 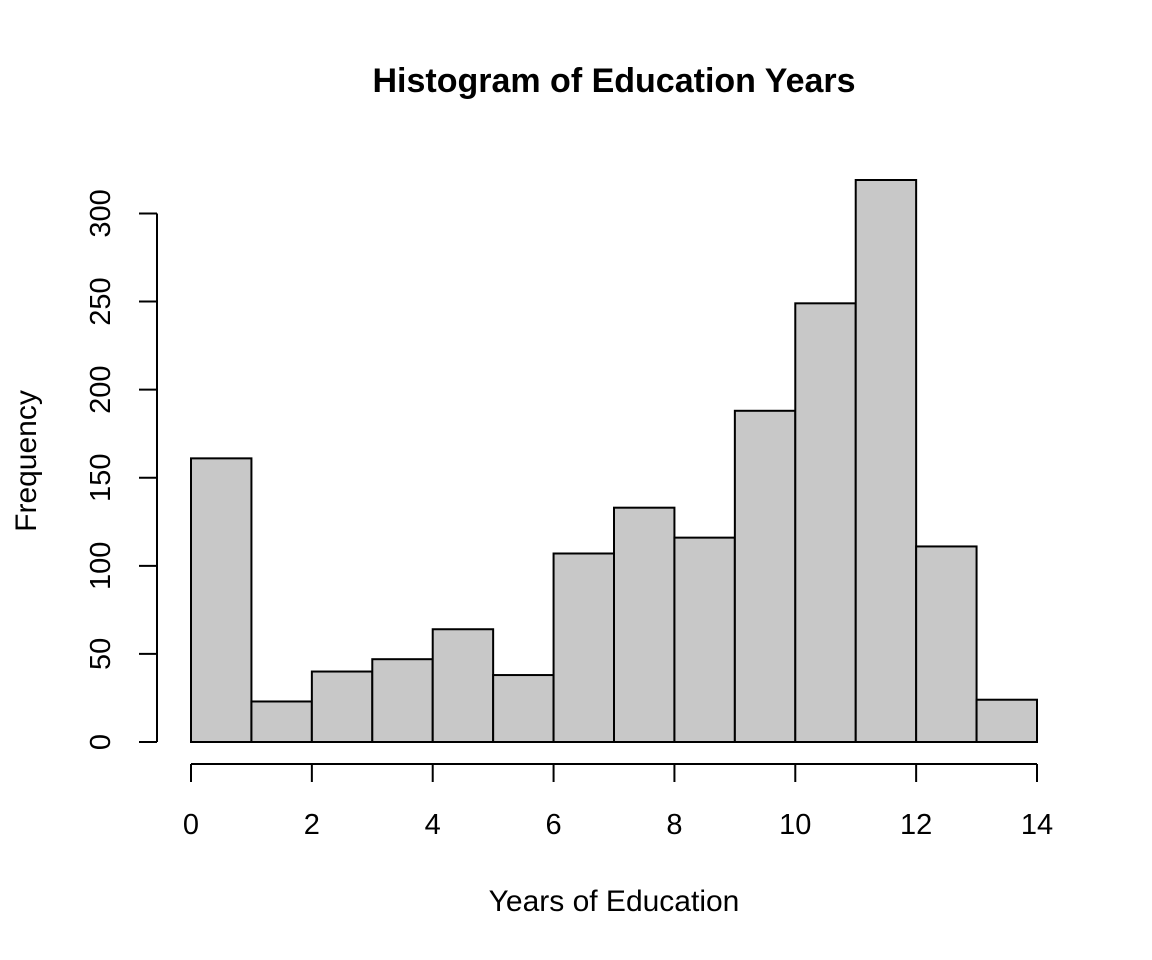 I want to click on chart-title: Histogram of Education Years, so click(x=613, y=81).